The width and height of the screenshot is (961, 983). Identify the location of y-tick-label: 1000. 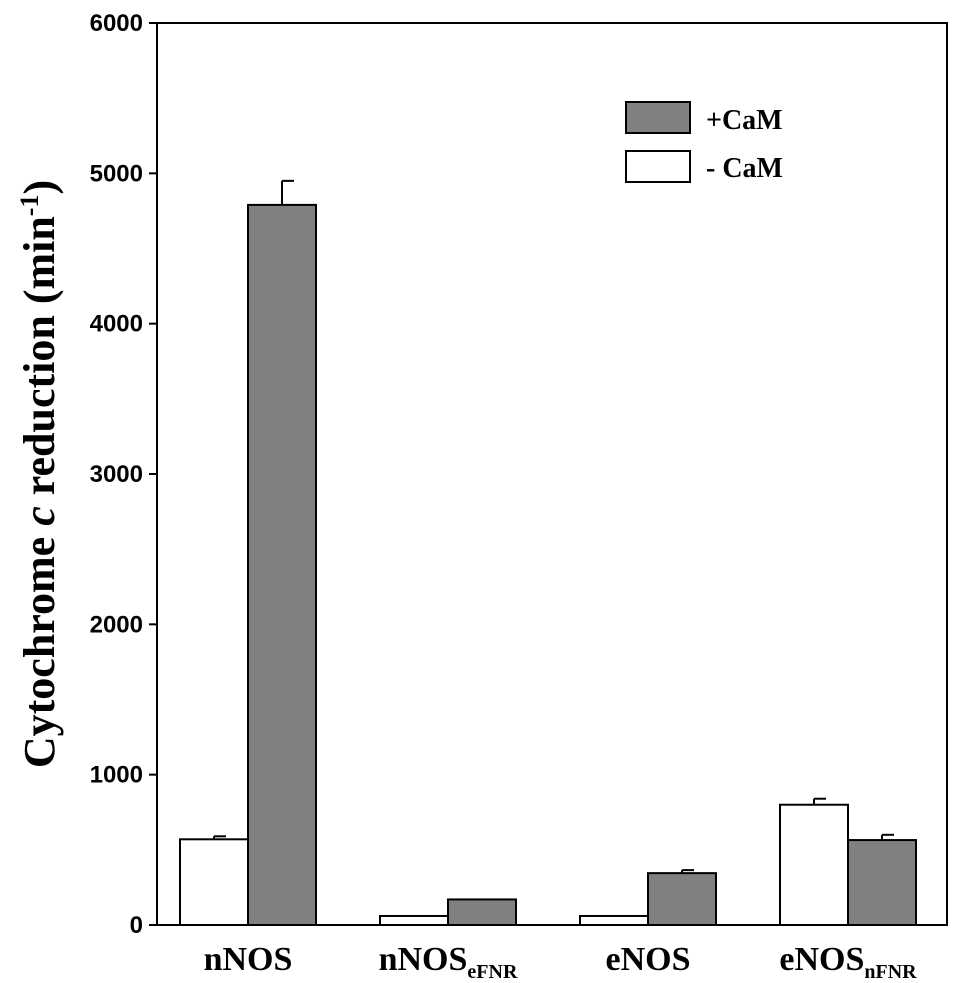
(116, 775).